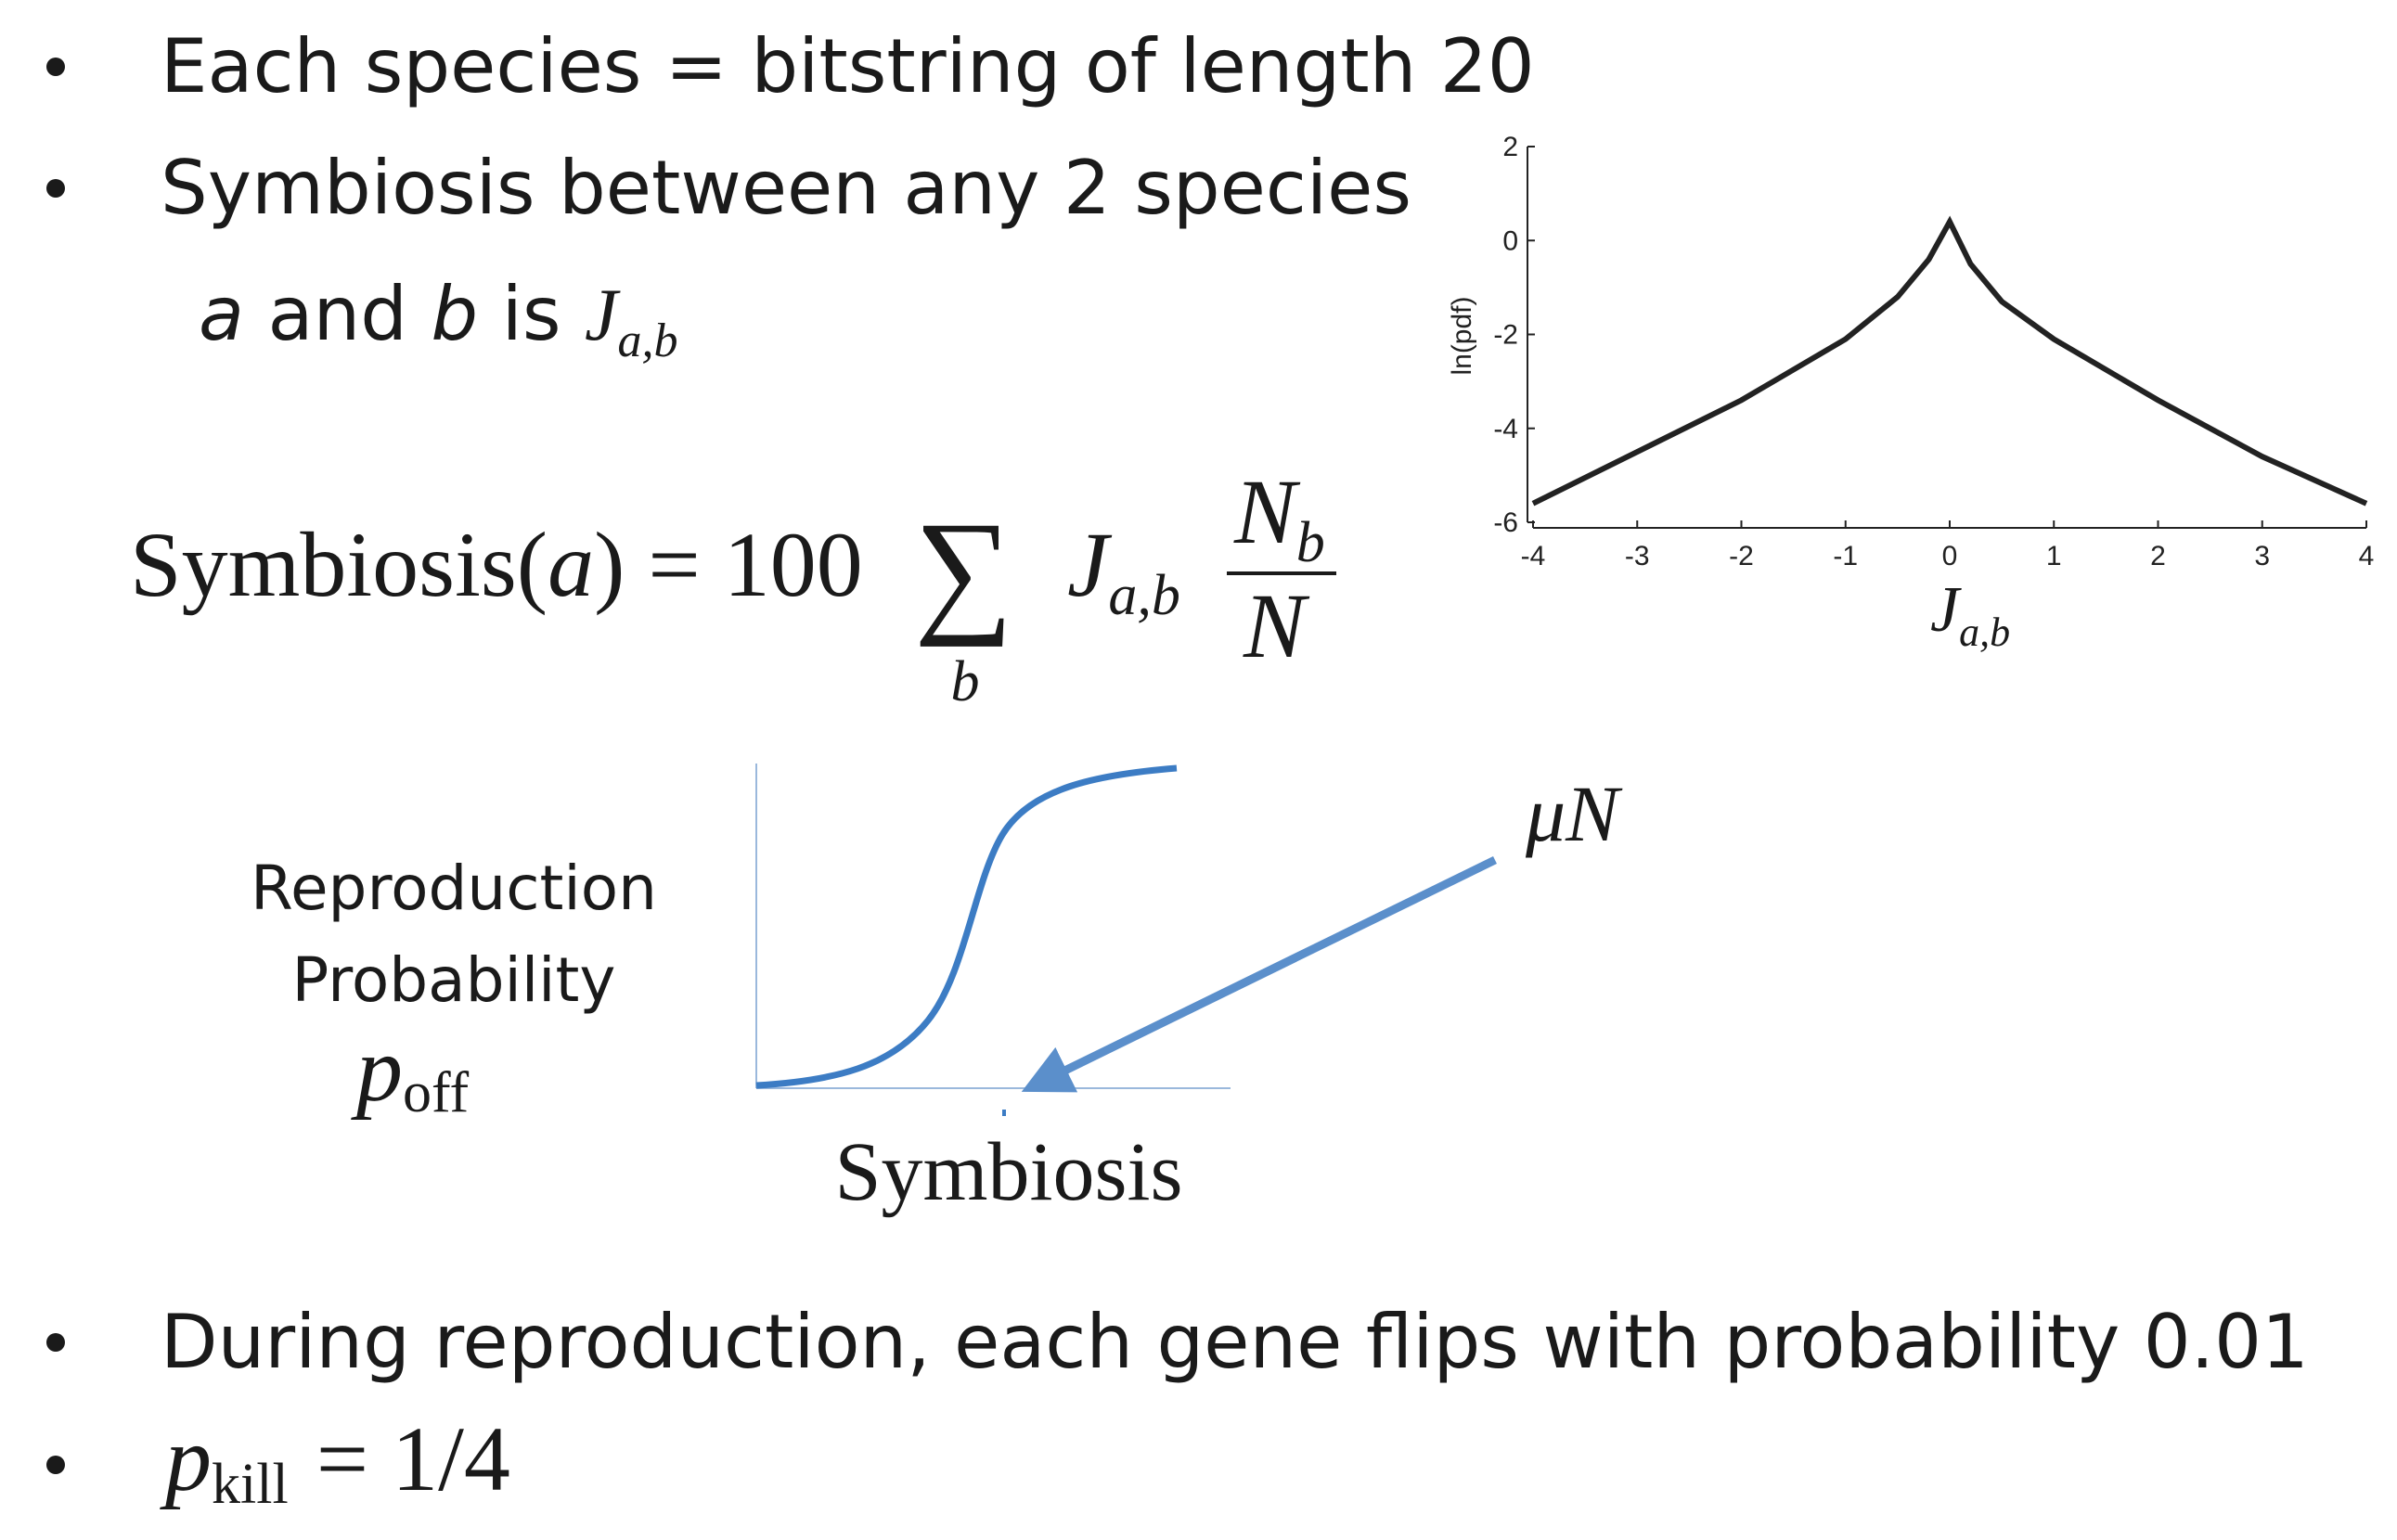 The width and height of the screenshot is (2397, 1540). Describe the element at coordinates (729, 564) in the screenshot. I see `math-expr: ) = 100` at that location.